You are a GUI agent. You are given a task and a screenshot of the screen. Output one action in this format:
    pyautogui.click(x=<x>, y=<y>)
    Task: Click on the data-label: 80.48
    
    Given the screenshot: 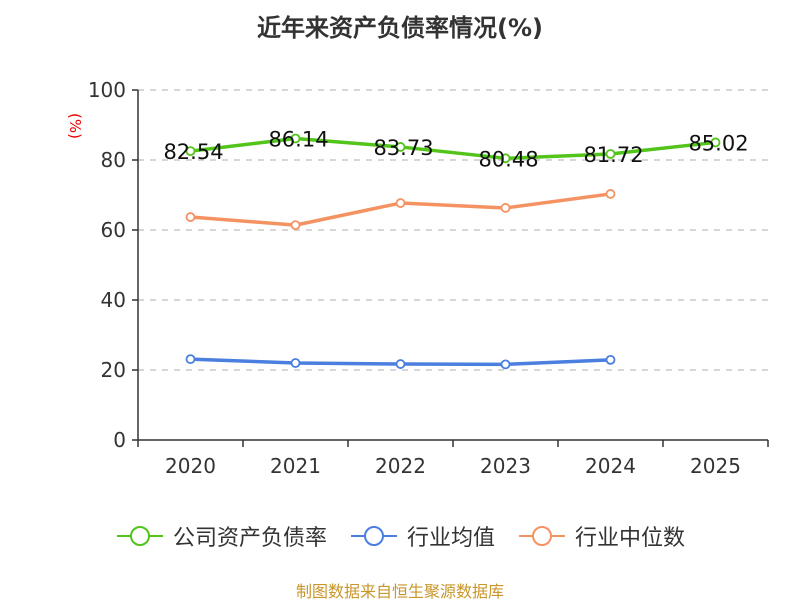 What is the action you would take?
    pyautogui.click(x=508, y=159)
    